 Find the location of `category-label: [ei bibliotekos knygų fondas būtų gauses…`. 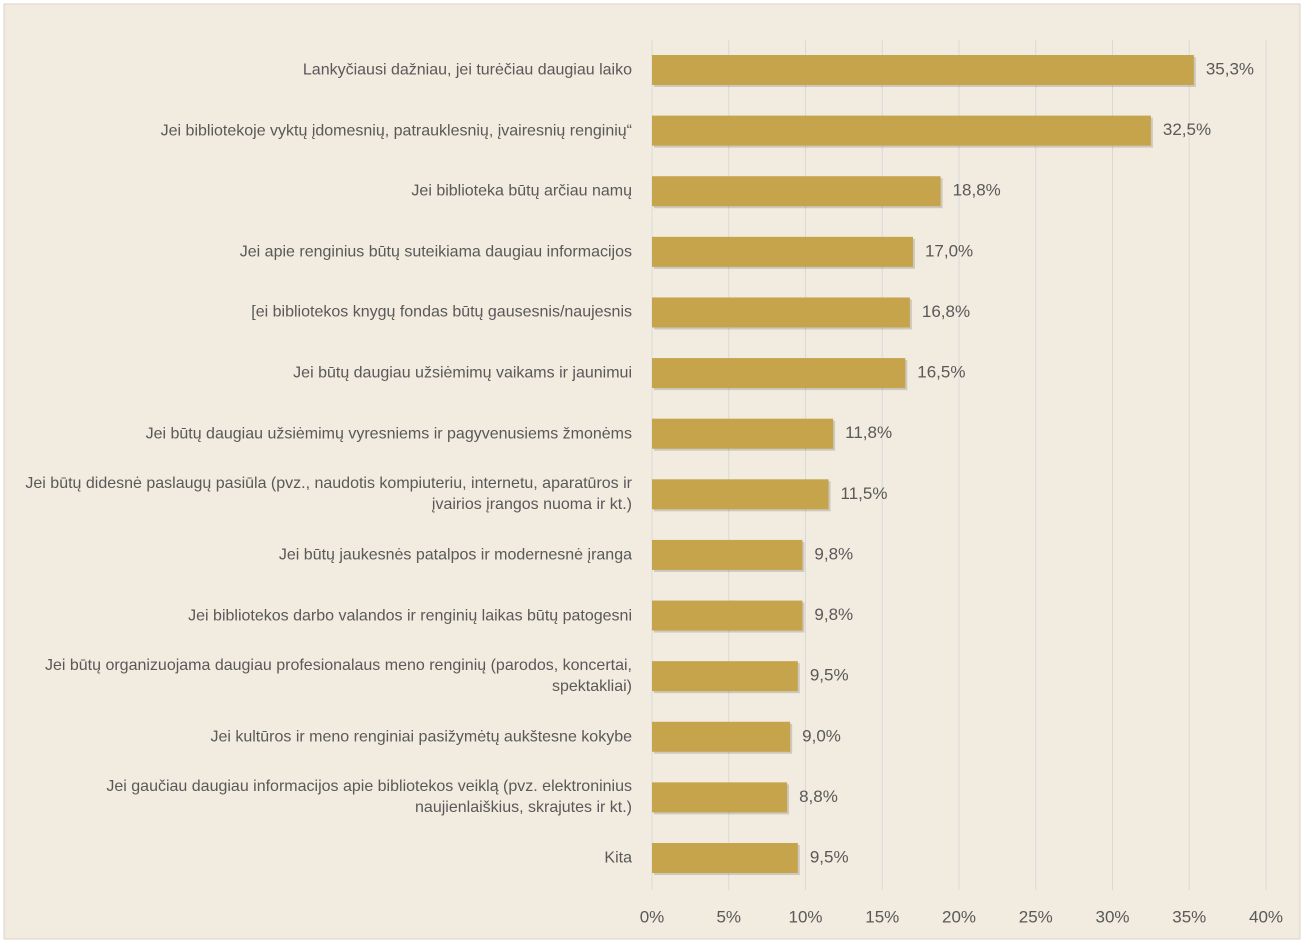

category-label: [ei bibliotekos knygų fondas būtų gauses… is located at coordinates (441, 312).